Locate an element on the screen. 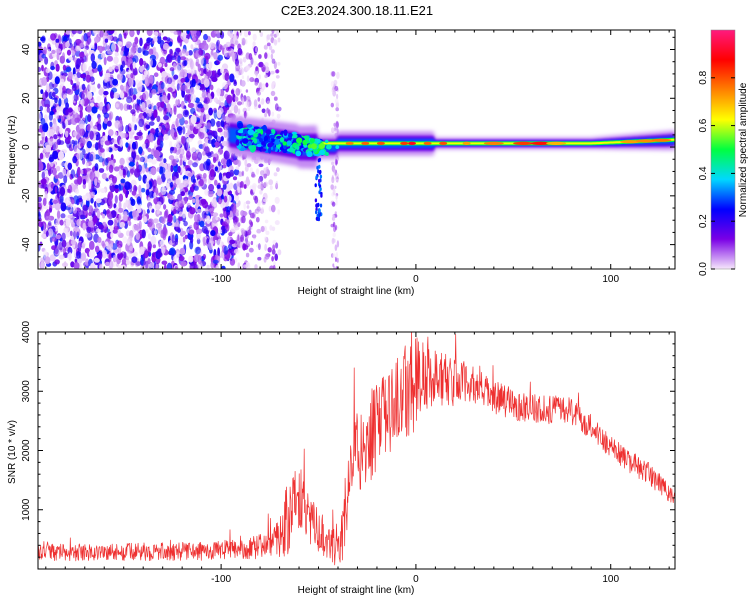 The image size is (750, 600). y-tick-label: 4000 is located at coordinates (26, 331).